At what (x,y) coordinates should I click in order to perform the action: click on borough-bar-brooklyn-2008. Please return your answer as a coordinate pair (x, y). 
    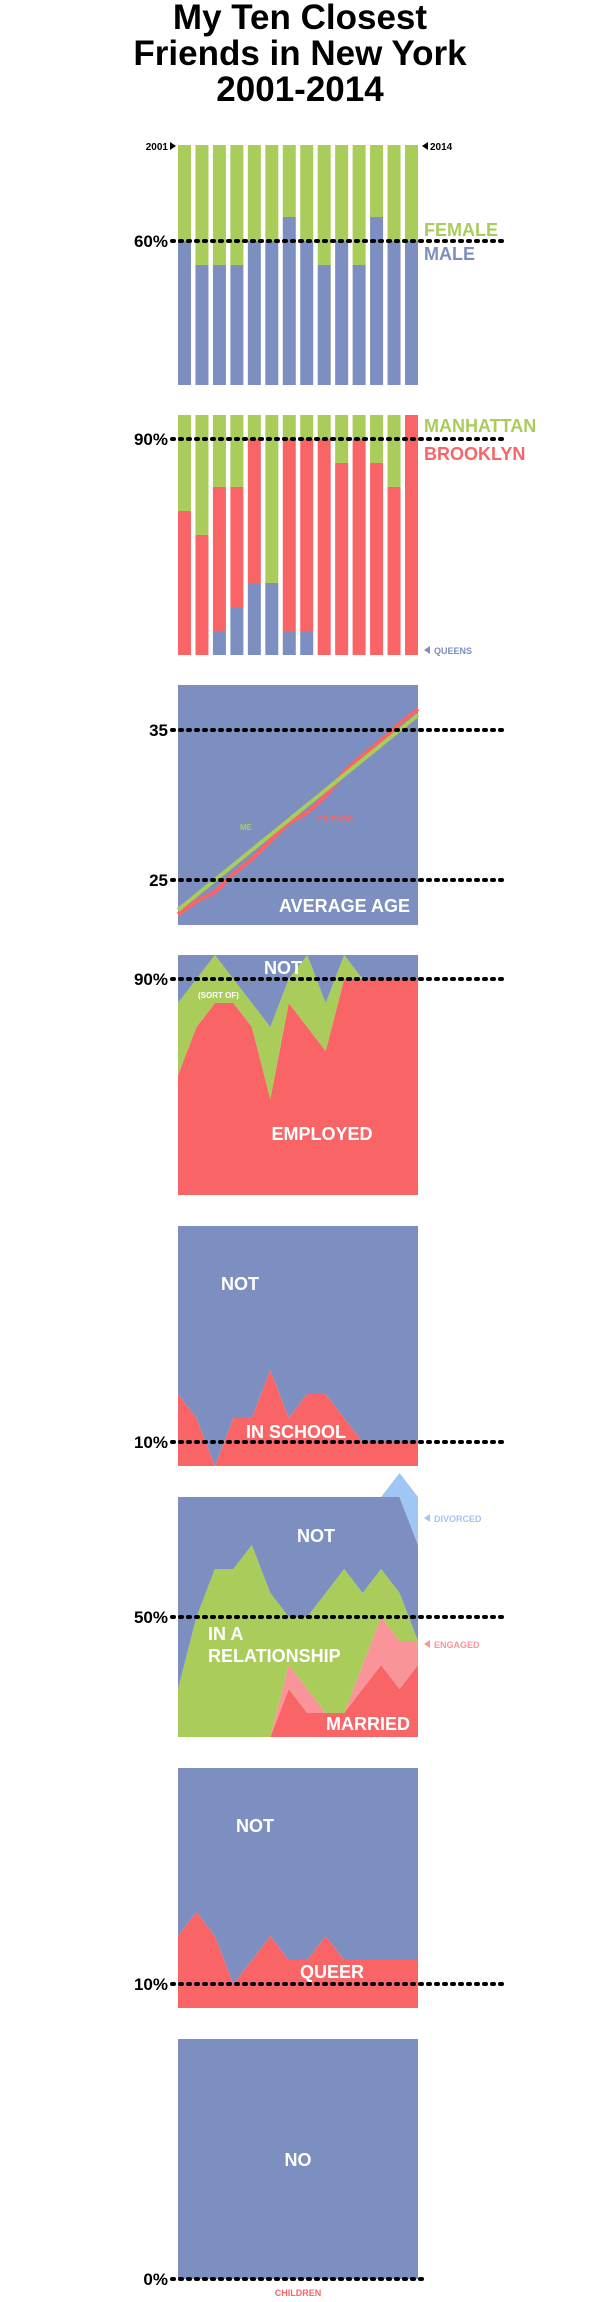
    Looking at the image, I should click on (307, 535).